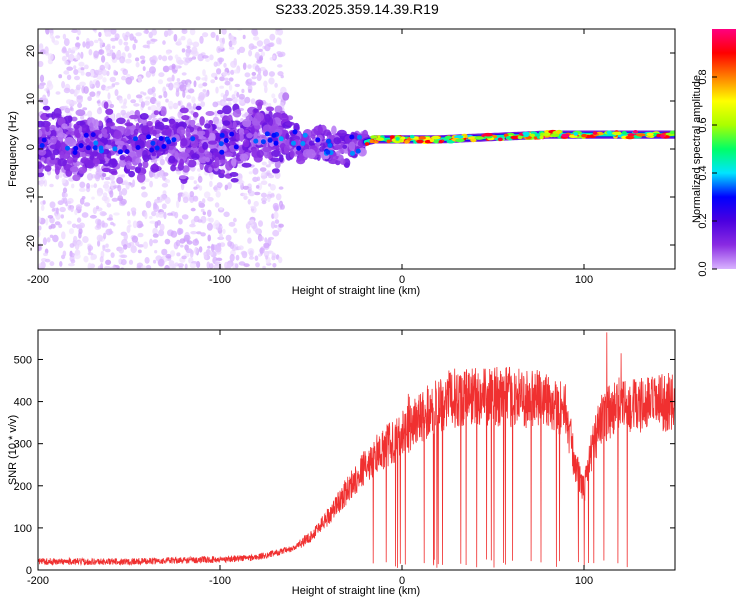 The image size is (750, 600). Describe the element at coordinates (13, 149) in the screenshot. I see `spectrogram-y-label: Frequency (Hz)` at that location.